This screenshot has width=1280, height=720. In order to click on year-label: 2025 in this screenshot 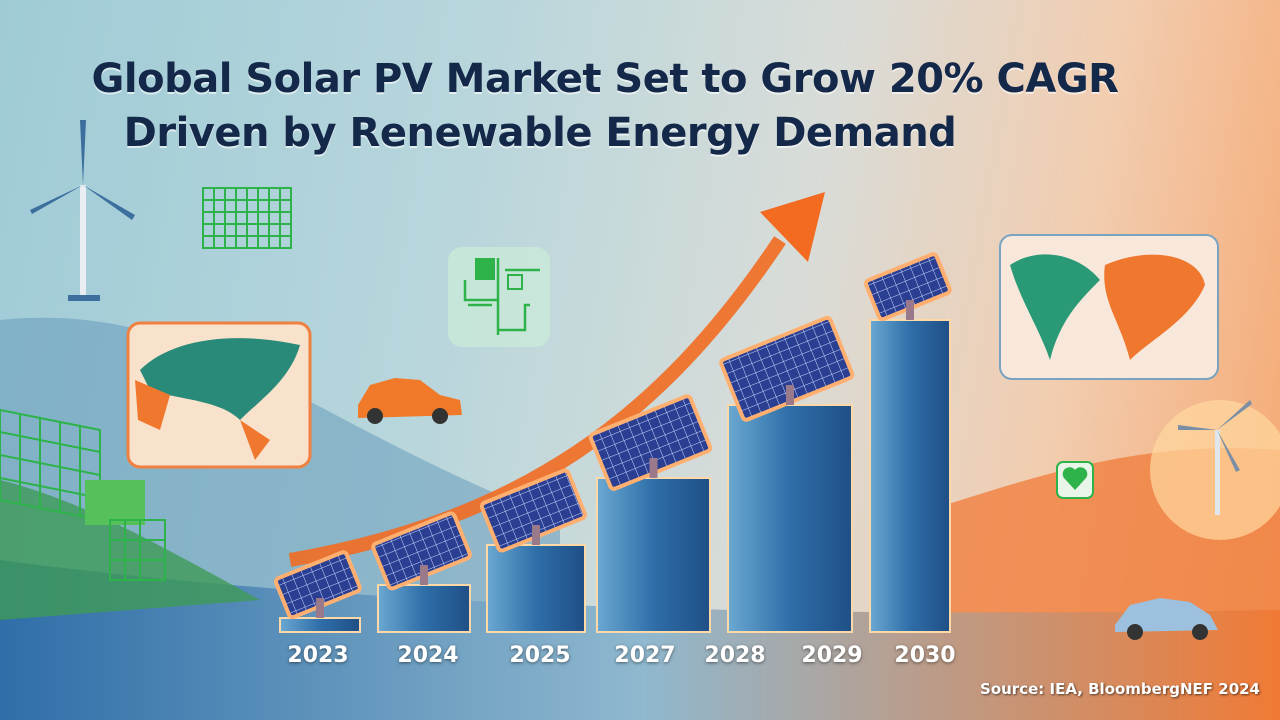, I will do `click(540, 655)`.